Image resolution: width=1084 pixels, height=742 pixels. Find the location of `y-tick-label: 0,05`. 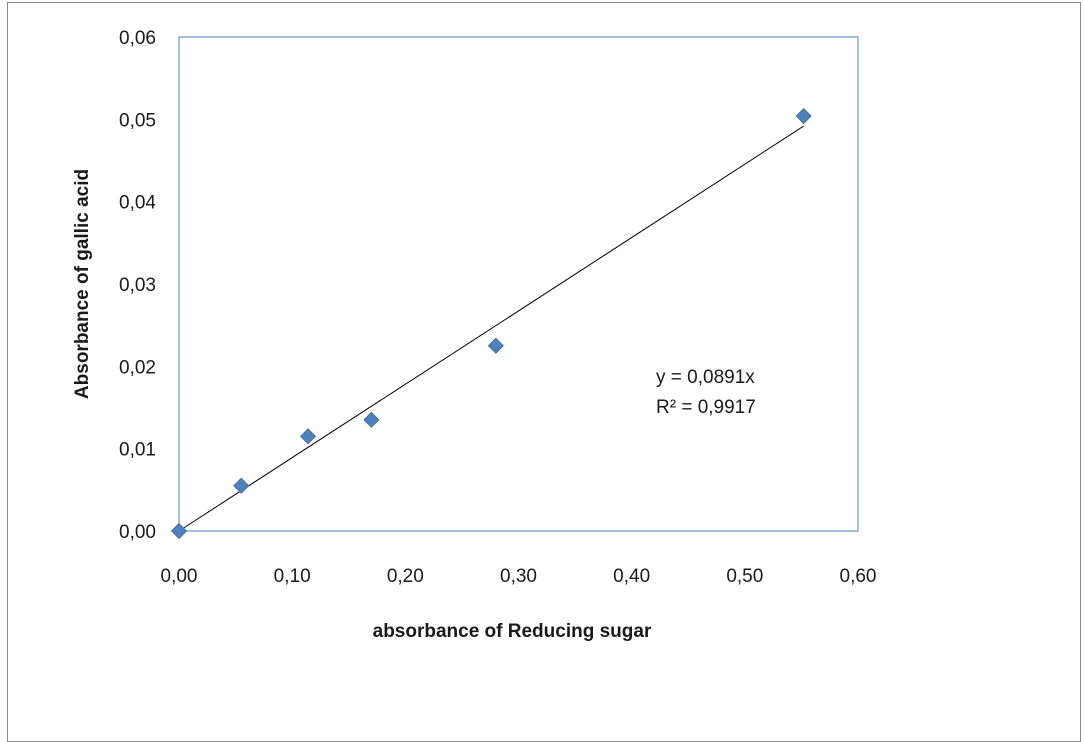

y-tick-label: 0,05 is located at coordinates (137, 120).